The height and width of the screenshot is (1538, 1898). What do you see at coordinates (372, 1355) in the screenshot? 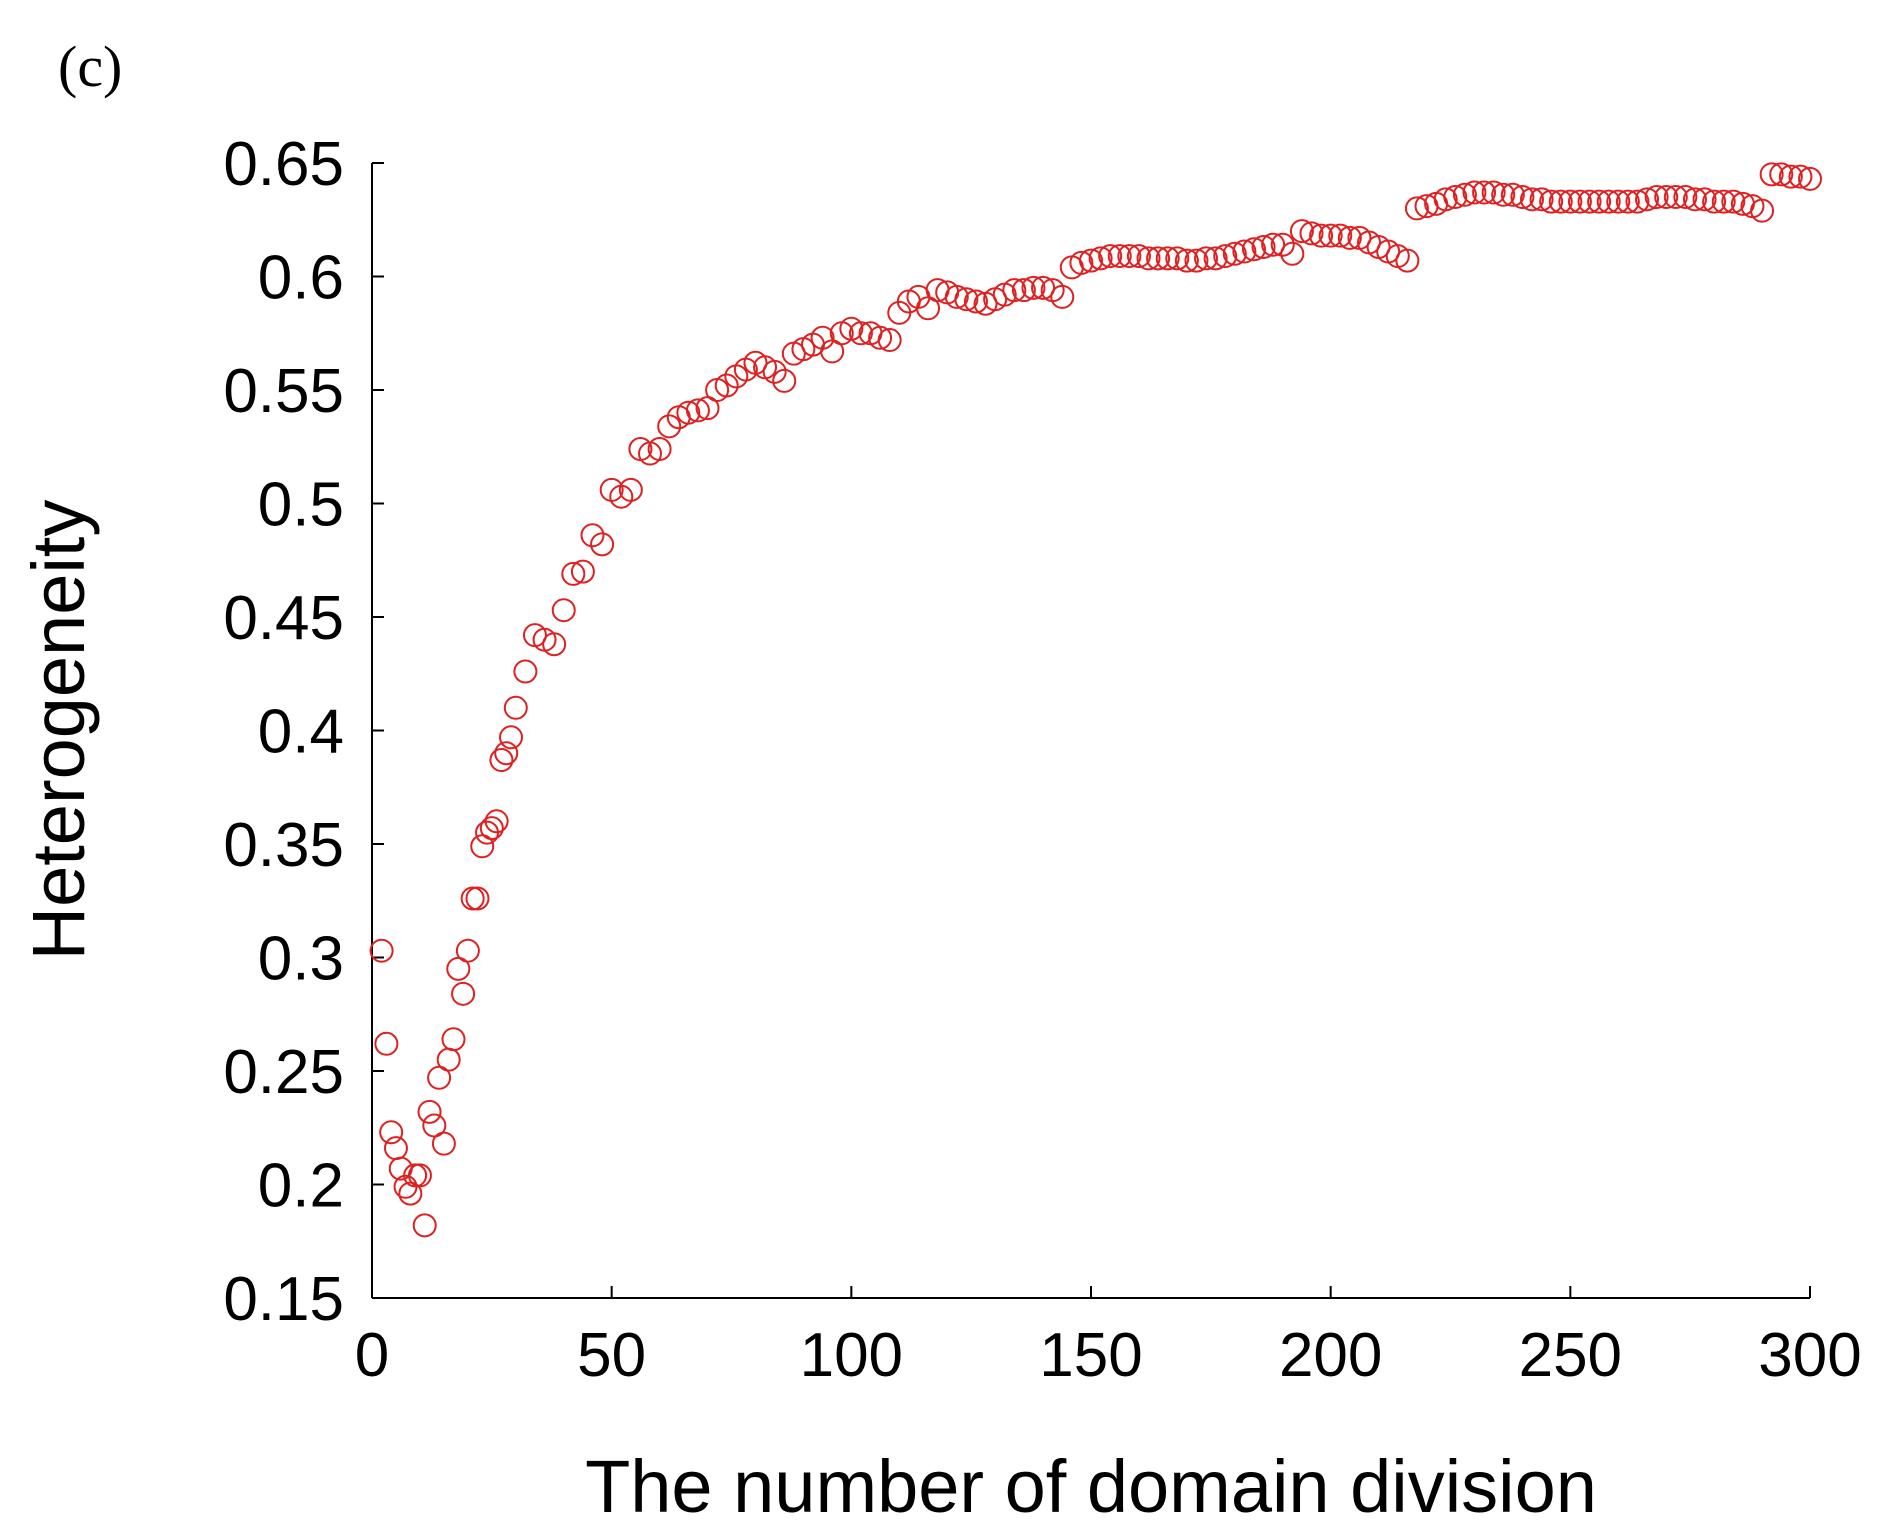
I see `x-tick-label: 0` at bounding box center [372, 1355].